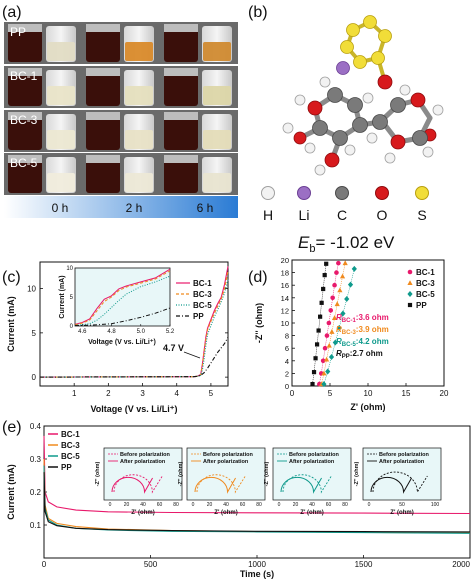 The image size is (474, 581). What do you see at coordinates (69, 269) in the screenshot?
I see `inset-y-tick-label: 10` at bounding box center [69, 269].